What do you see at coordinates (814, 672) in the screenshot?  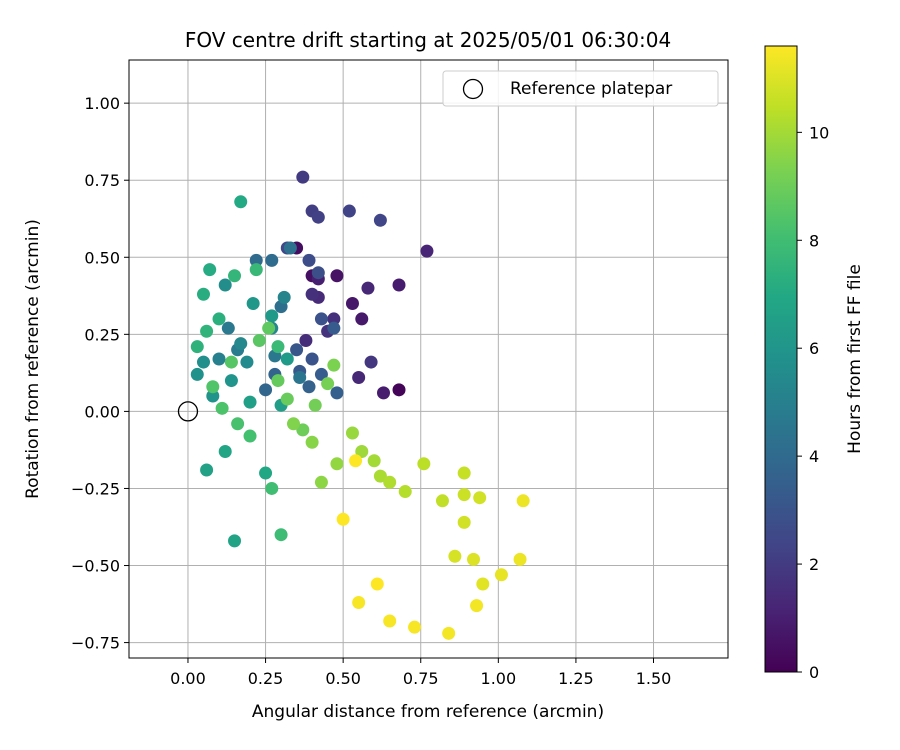 I see `colorbar-tick-label: 0` at bounding box center [814, 672].